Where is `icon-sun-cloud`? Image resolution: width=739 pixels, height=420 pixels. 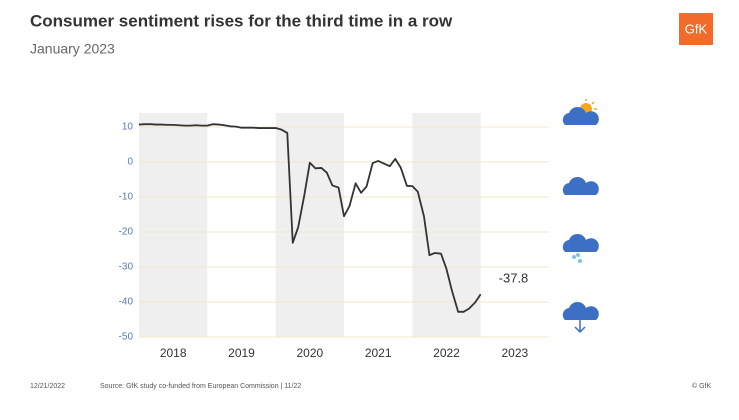 icon-sun-cloud is located at coordinates (580, 112).